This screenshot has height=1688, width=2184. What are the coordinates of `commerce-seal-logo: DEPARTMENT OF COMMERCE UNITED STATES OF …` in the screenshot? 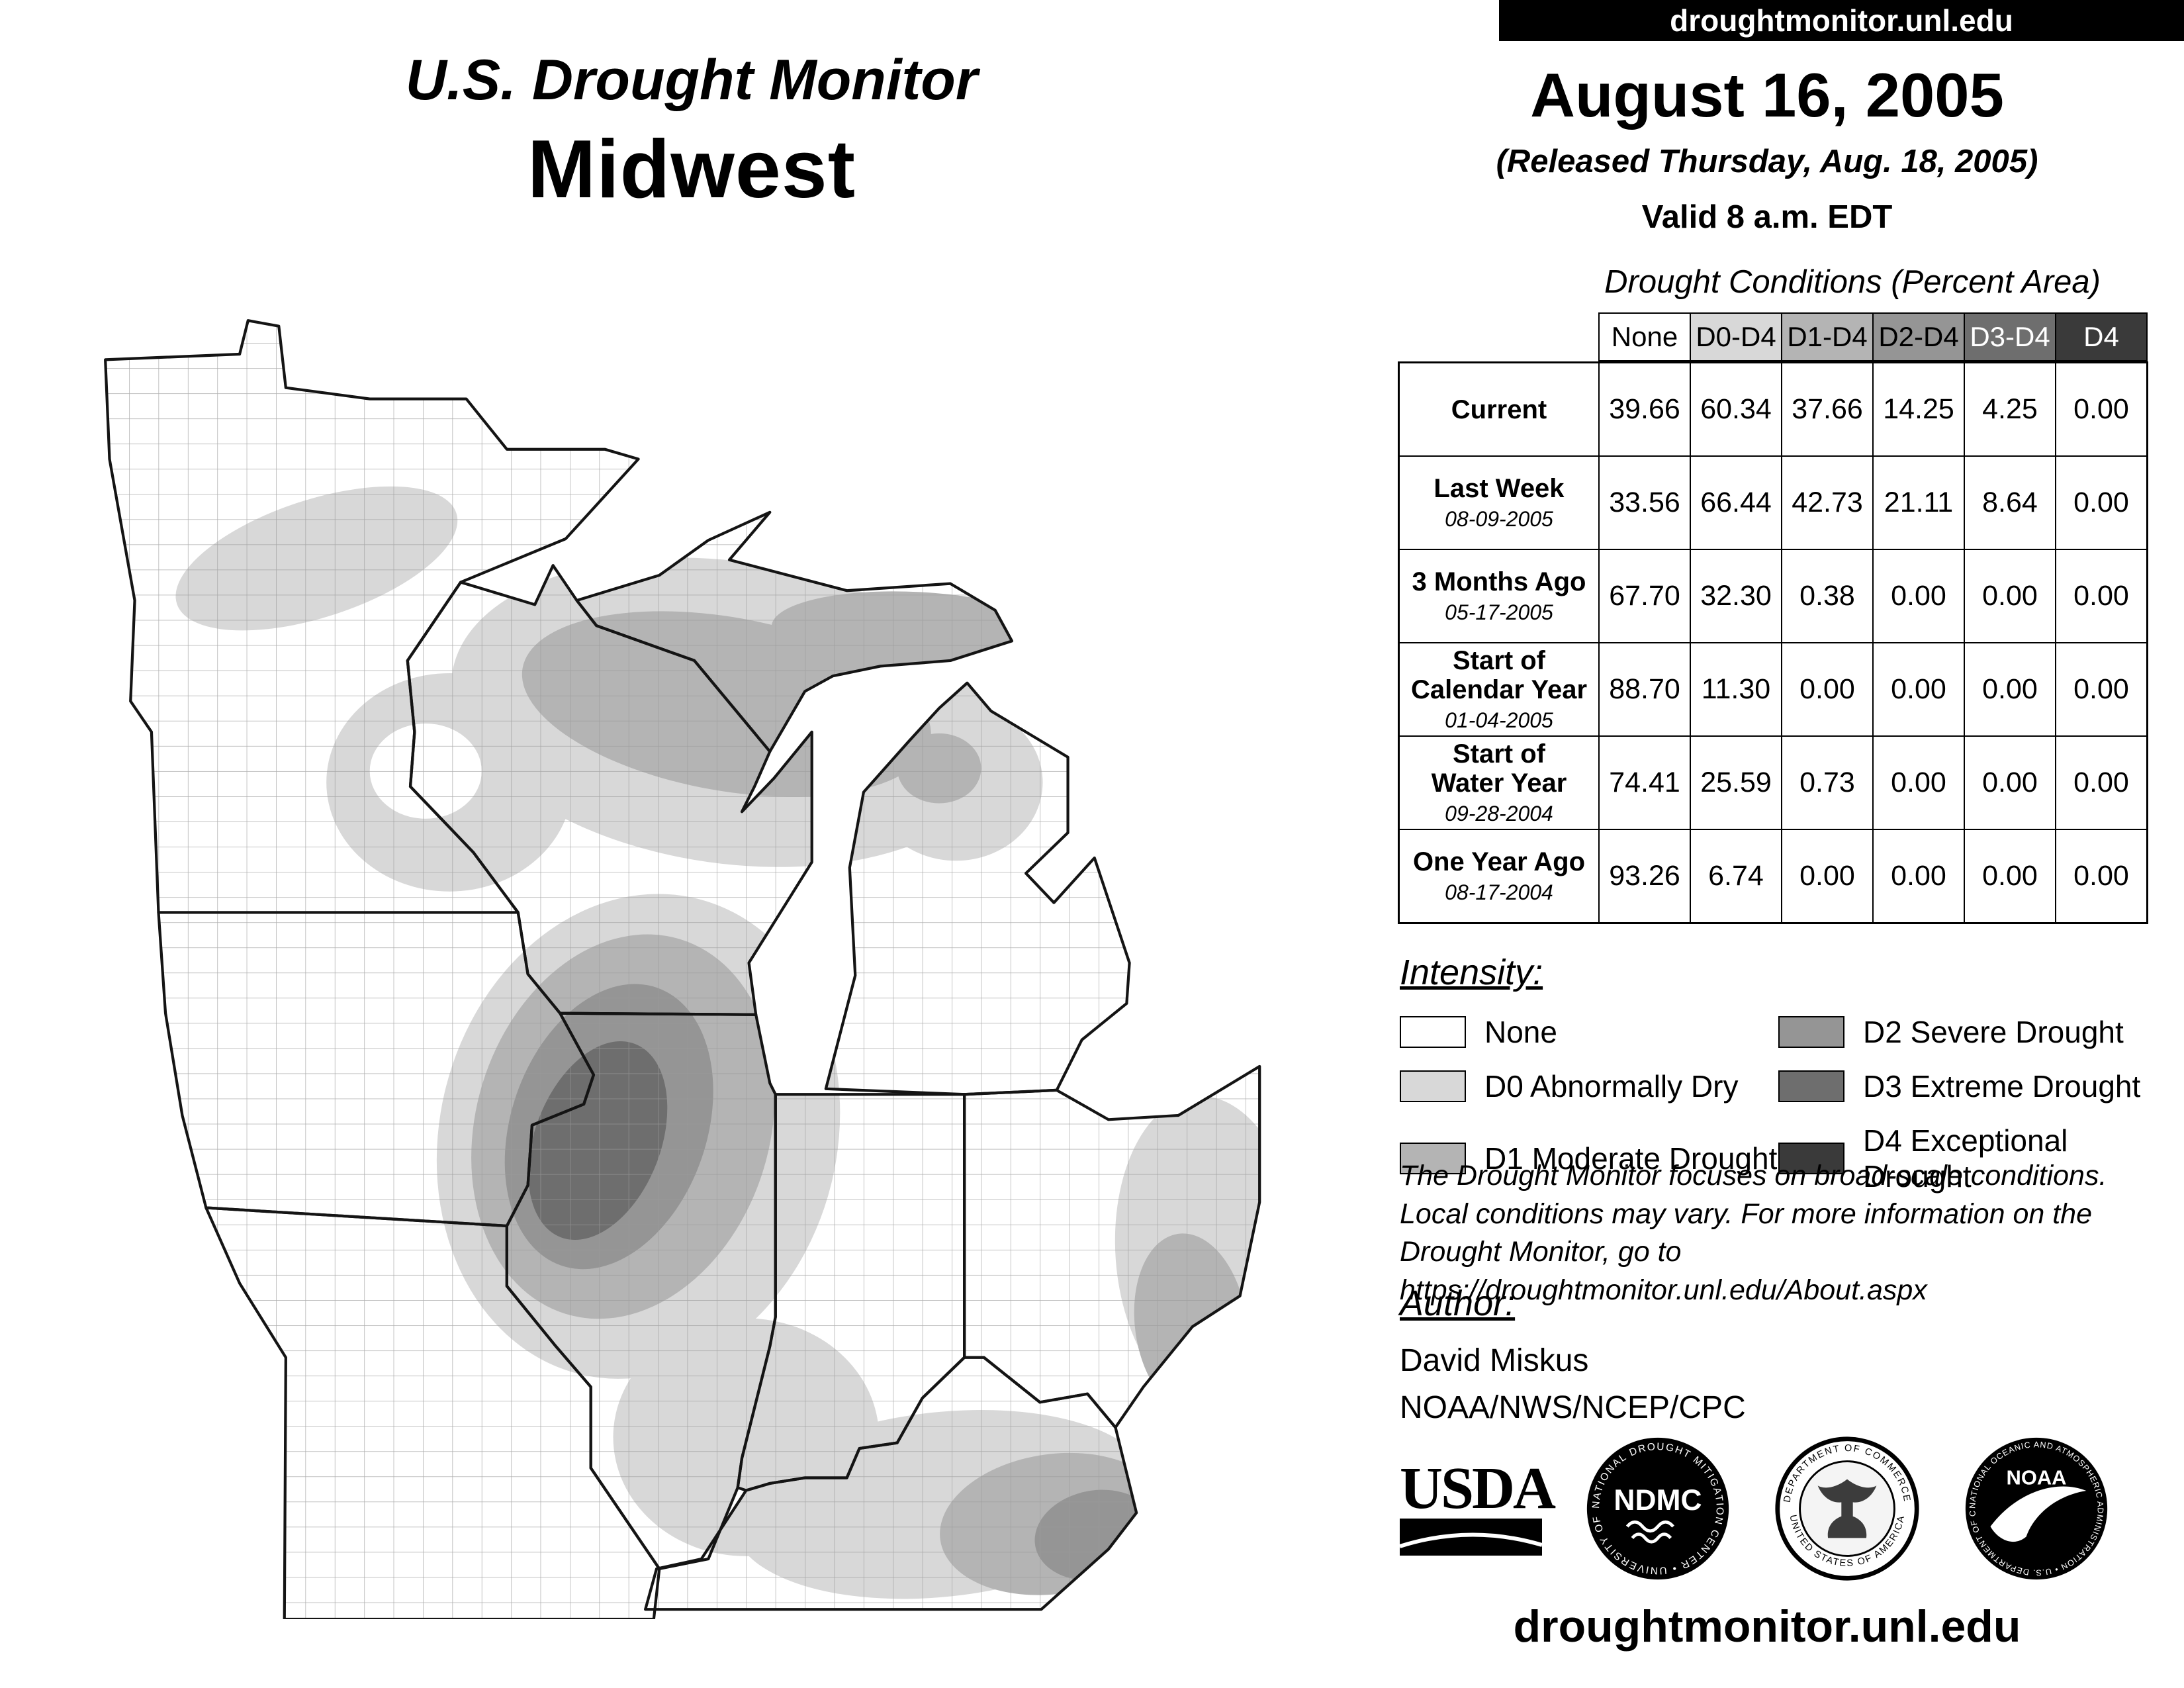 It's located at (1847, 1508).